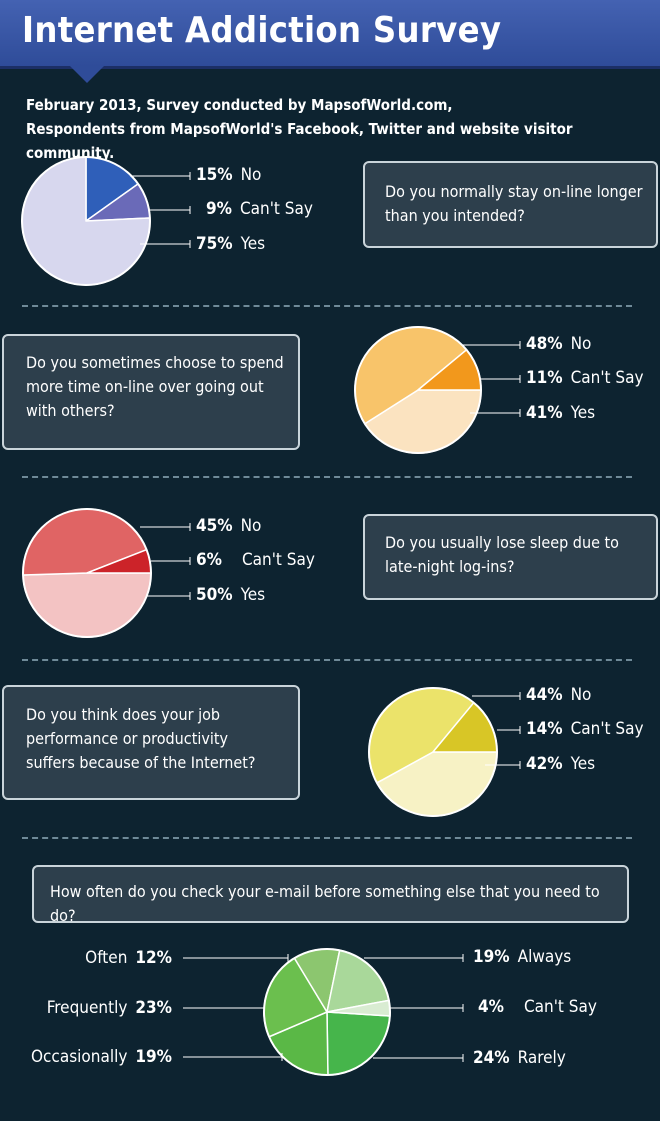 This screenshot has width=660, height=1121. What do you see at coordinates (544, 957) in the screenshot?
I see `category-label: Always` at bounding box center [544, 957].